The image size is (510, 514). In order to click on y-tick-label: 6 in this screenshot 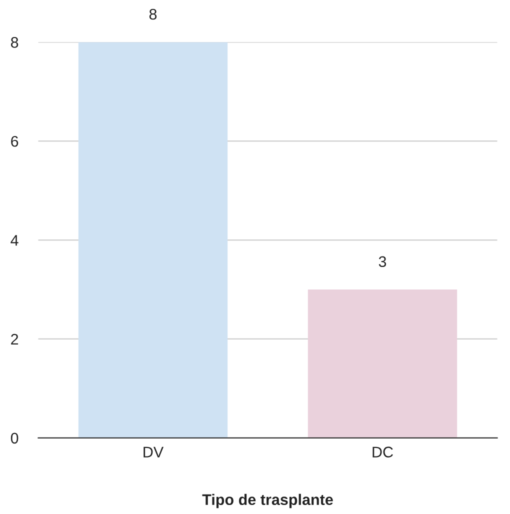, I will do `click(14, 141)`.